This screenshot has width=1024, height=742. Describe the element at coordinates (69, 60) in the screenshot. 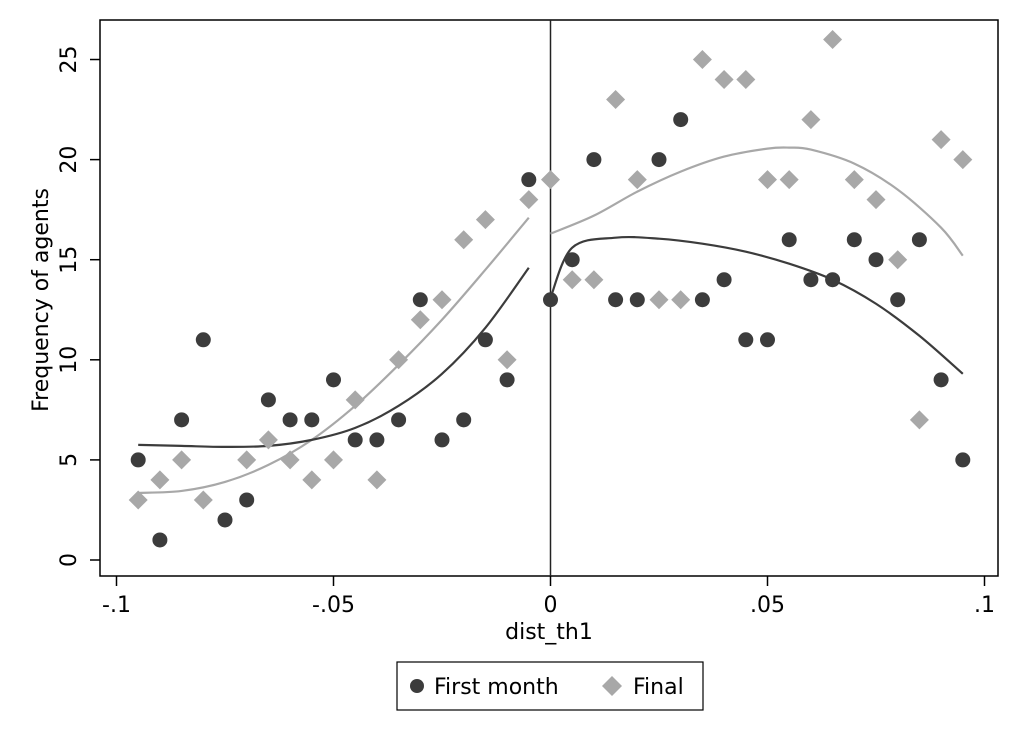

I see `y-tick-label: 25` at that location.